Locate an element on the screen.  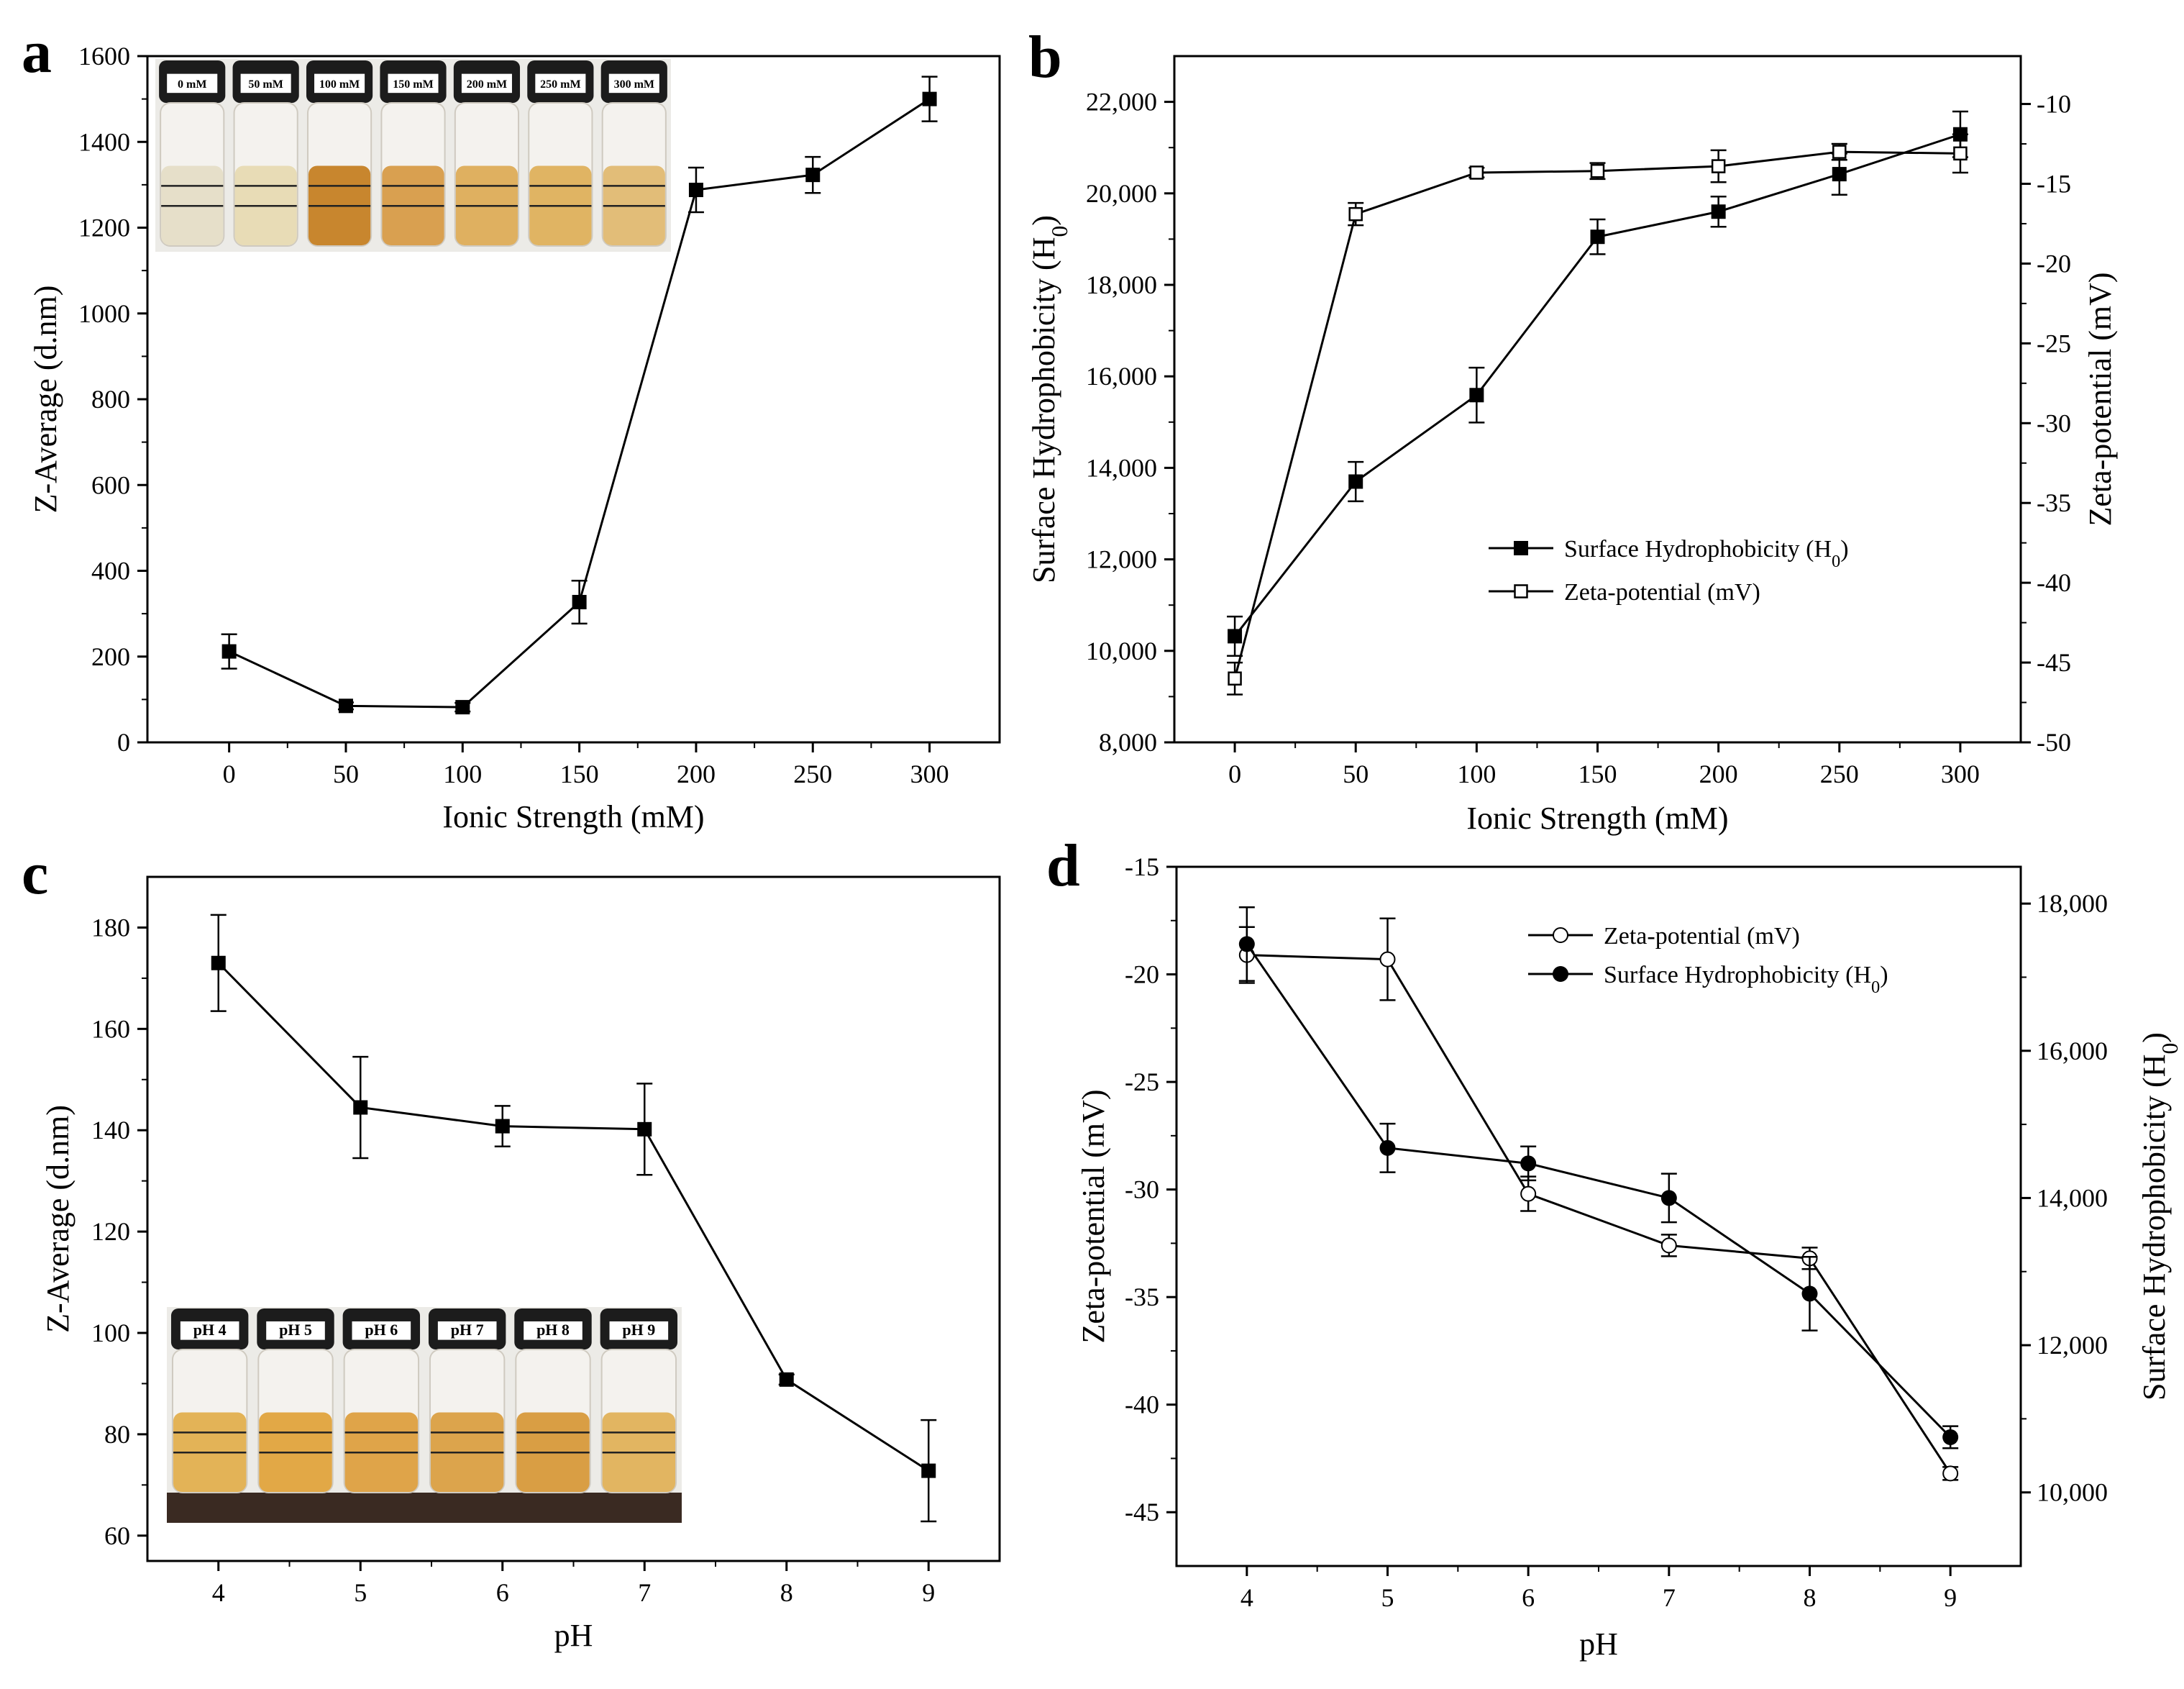
y-tick-label: 80 is located at coordinates (117, 1434).